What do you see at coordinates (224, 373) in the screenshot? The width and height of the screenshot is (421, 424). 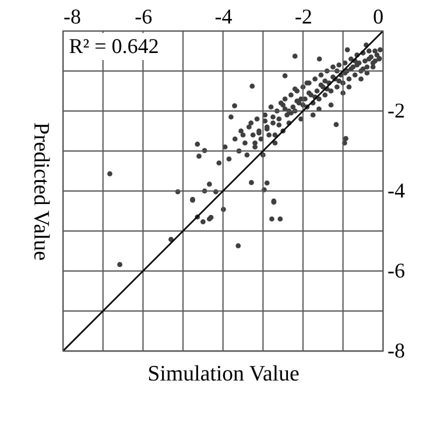 I see `x-axis-title: Simulation Value` at bounding box center [224, 373].